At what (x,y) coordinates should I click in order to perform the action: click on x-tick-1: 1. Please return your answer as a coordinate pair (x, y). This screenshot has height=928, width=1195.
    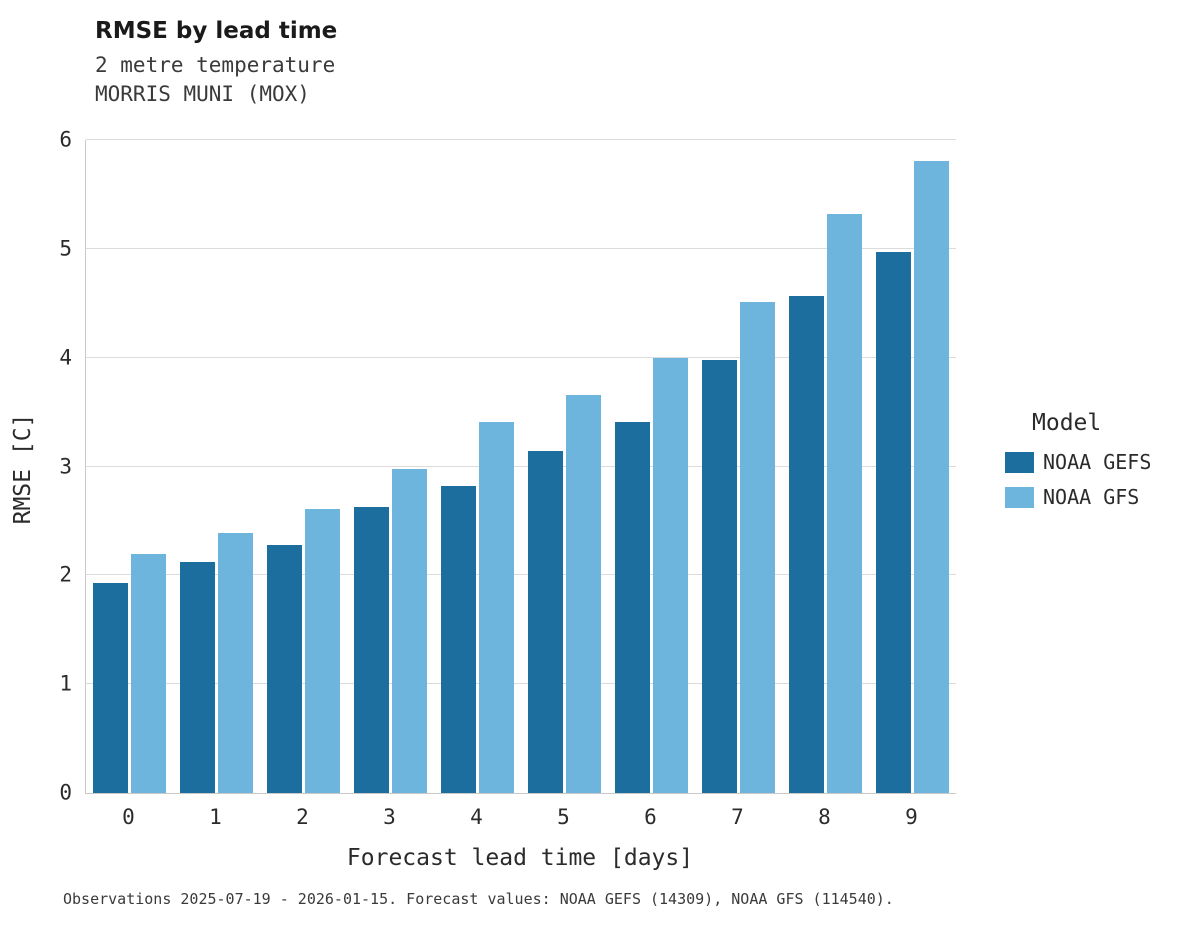
    Looking at the image, I should click on (215, 817).